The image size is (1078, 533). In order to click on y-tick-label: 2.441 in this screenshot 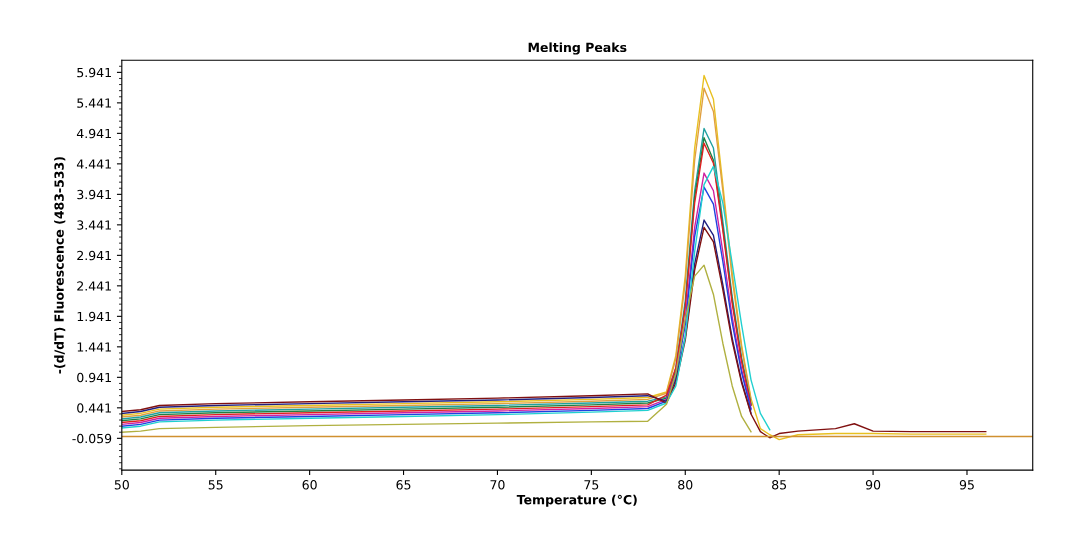, I will do `click(94, 286)`.